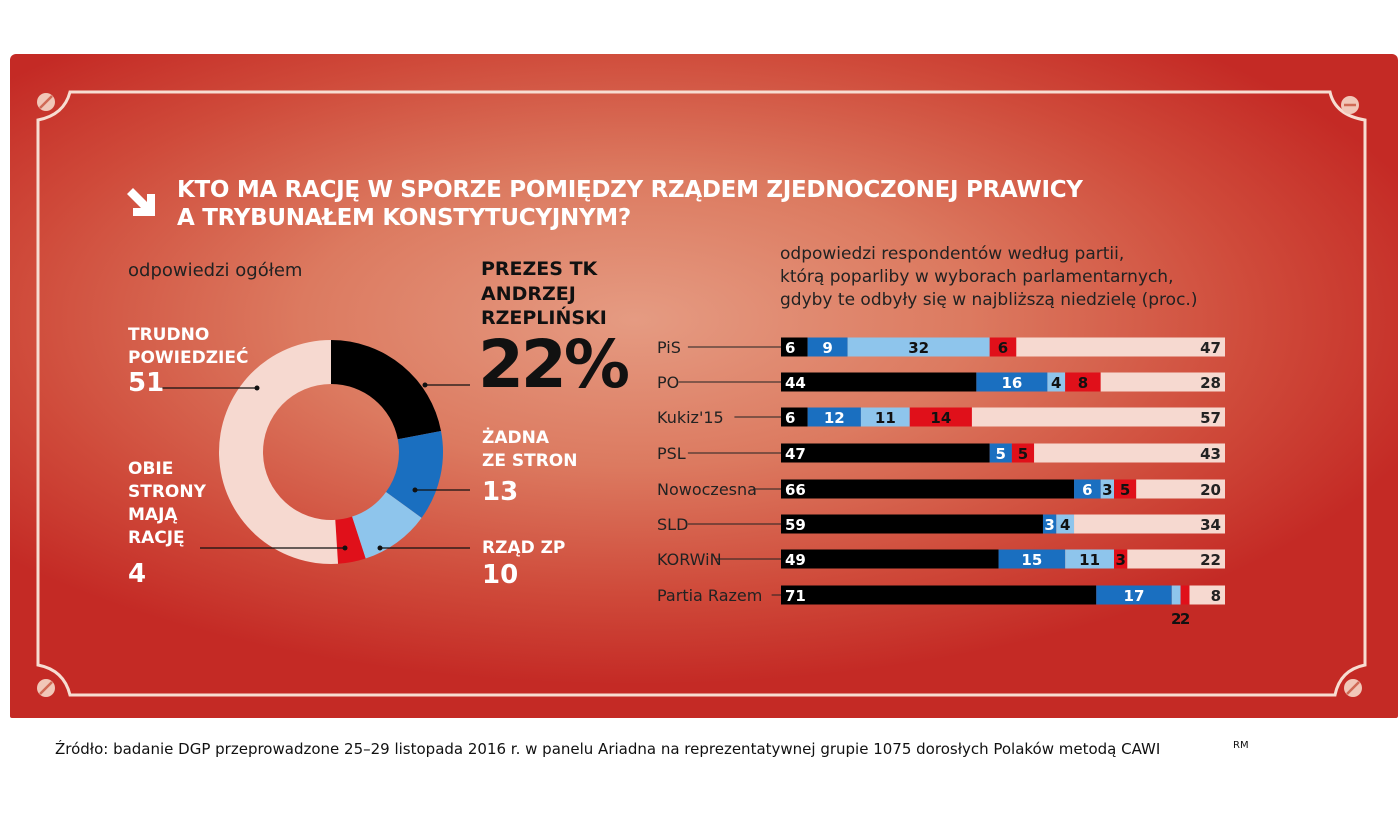 The image size is (1400, 832). Describe the element at coordinates (795, 596) in the screenshot. I see `bar-value-label: 71` at that location.